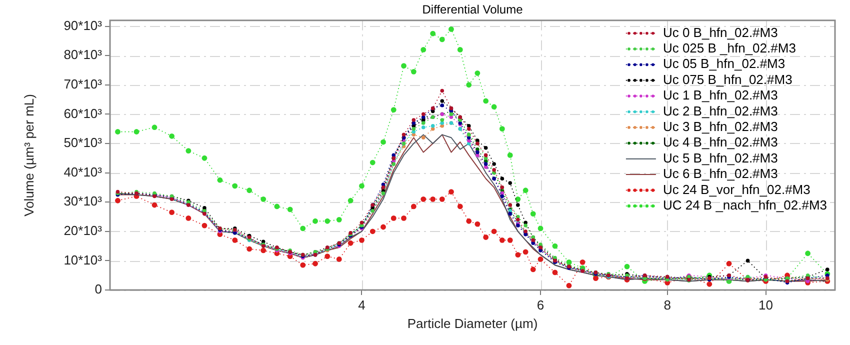  What do you see at coordinates (720, 174) in the screenshot?
I see `legend-label: Uc 6 B_hfn_02.#M3` at bounding box center [720, 174].